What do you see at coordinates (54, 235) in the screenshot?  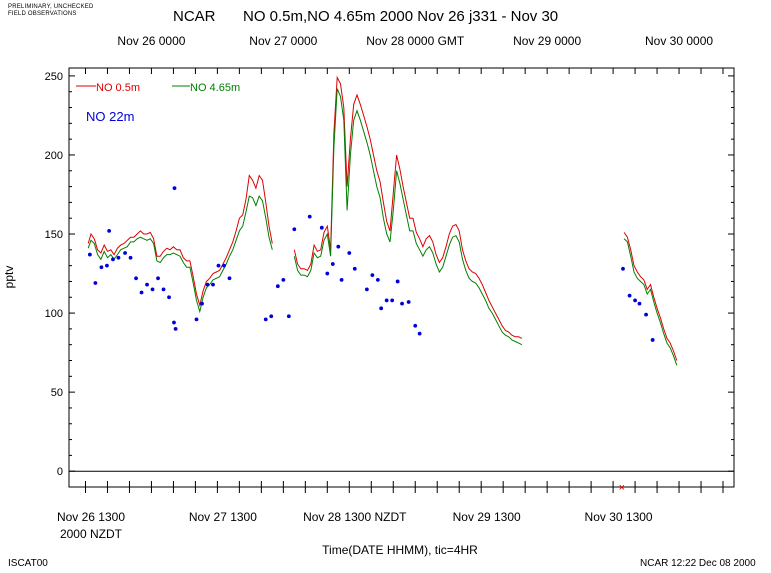 I see `y-tick-label: 150` at bounding box center [54, 235].